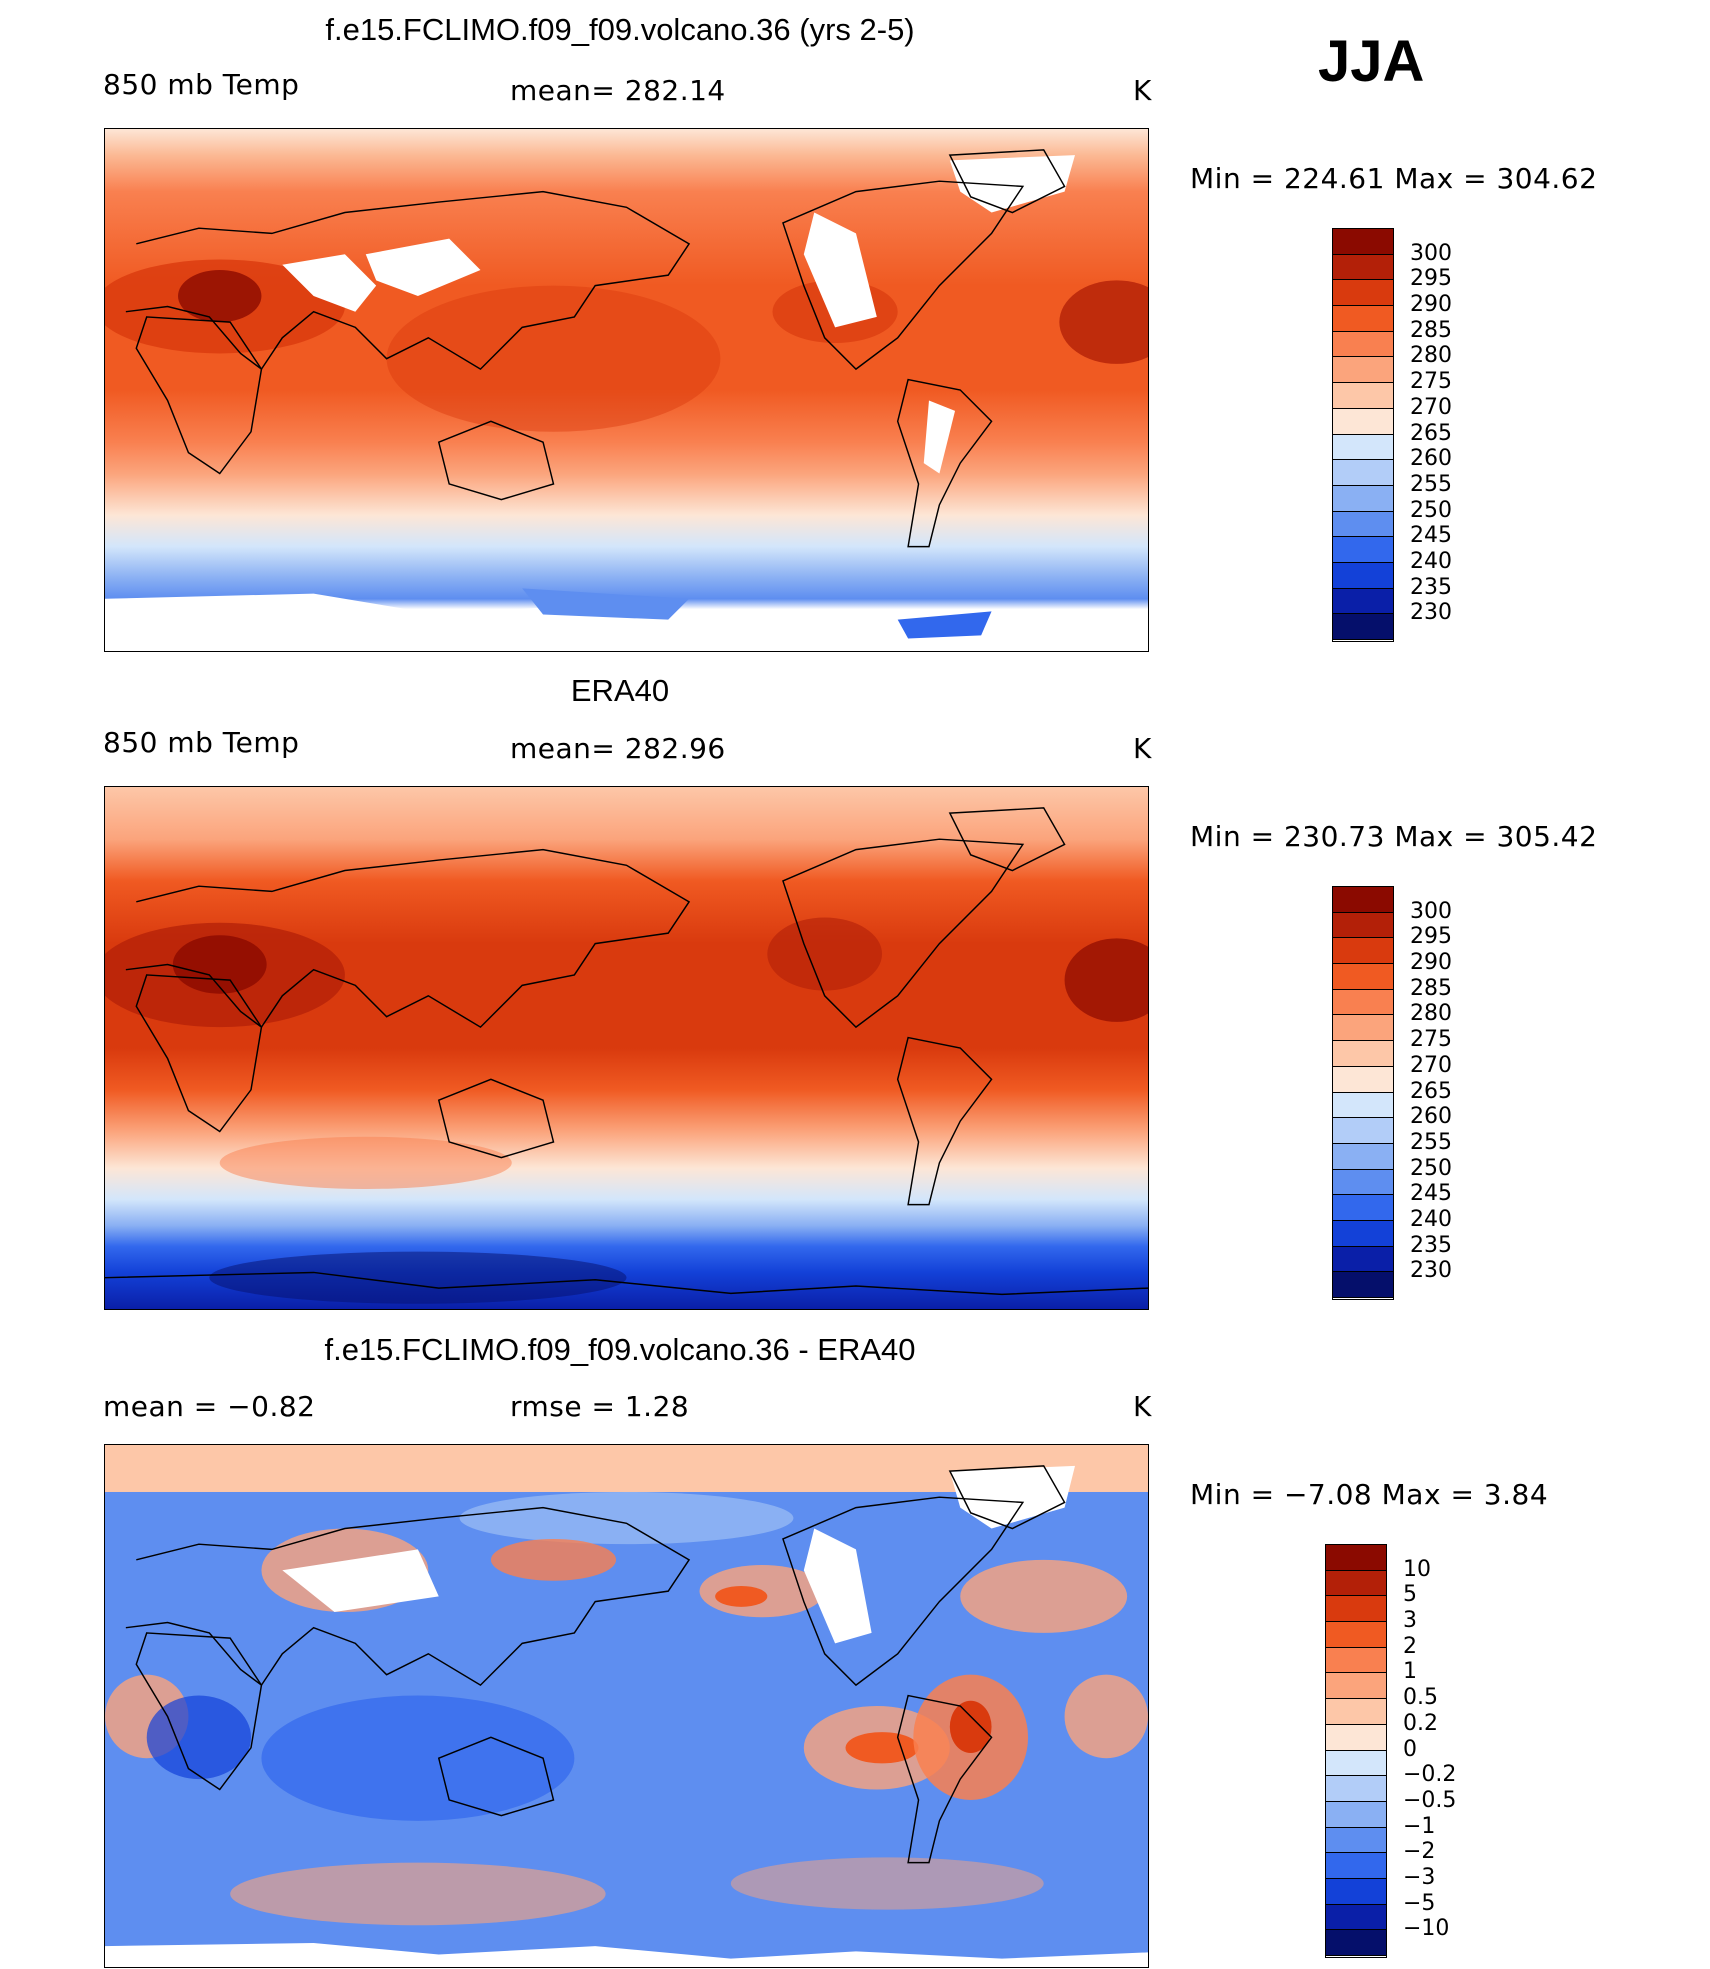  I want to click on colorbar-tick-label: 295, so click(1431, 937).